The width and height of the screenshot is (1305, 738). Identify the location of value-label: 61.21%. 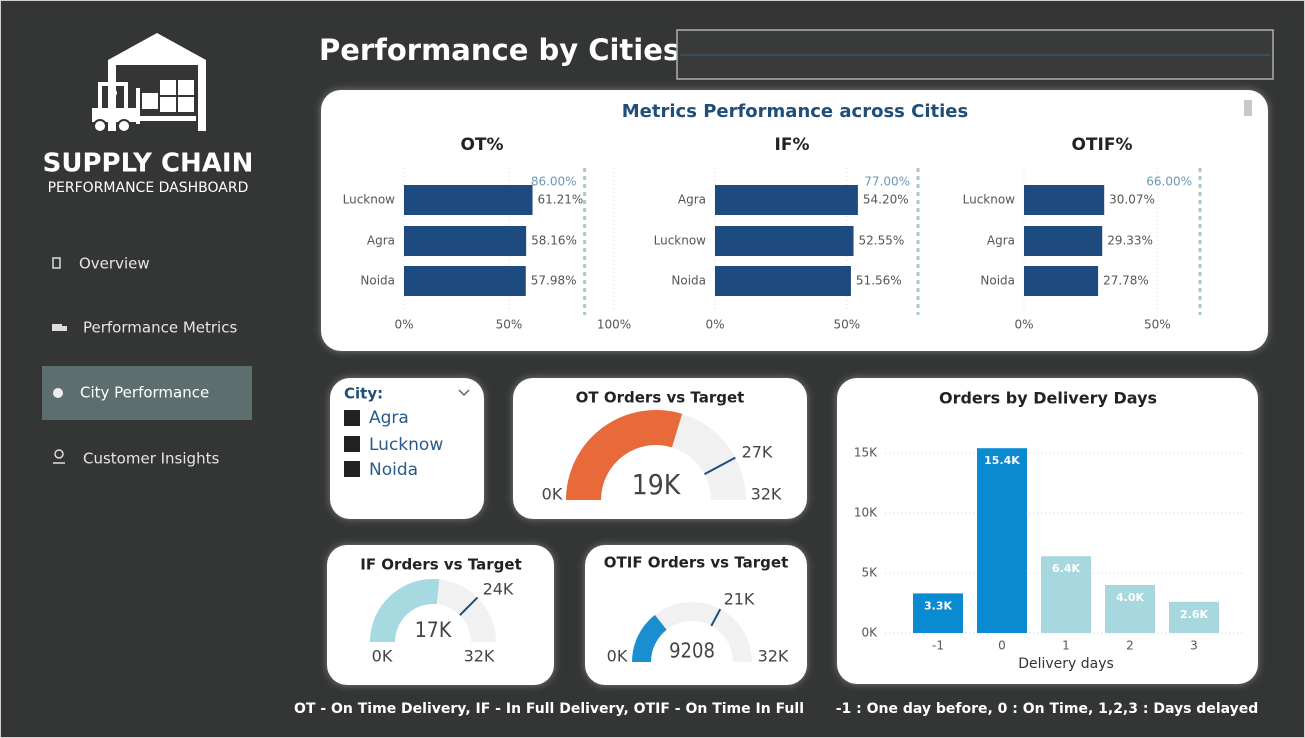
(561, 200).